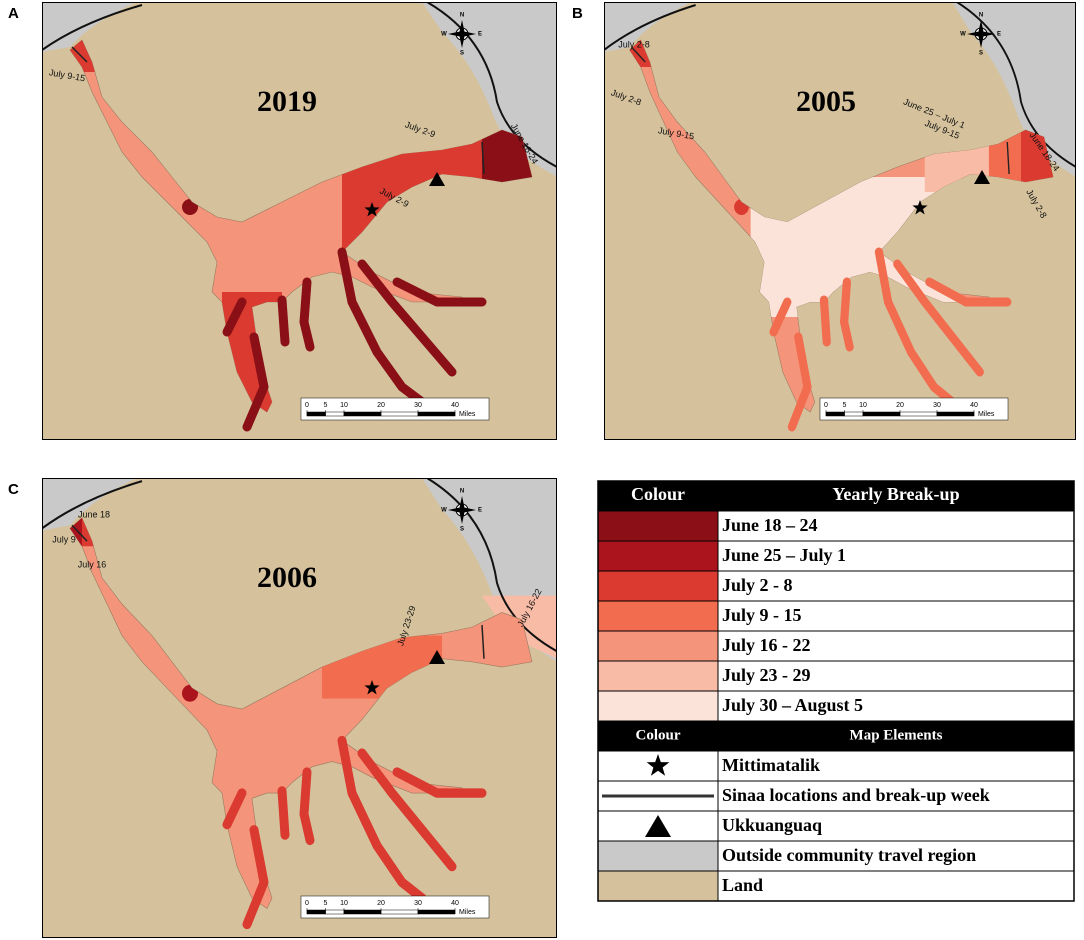 The image size is (1084, 940). I want to click on legend-label: July 2 - 8, so click(757, 585).